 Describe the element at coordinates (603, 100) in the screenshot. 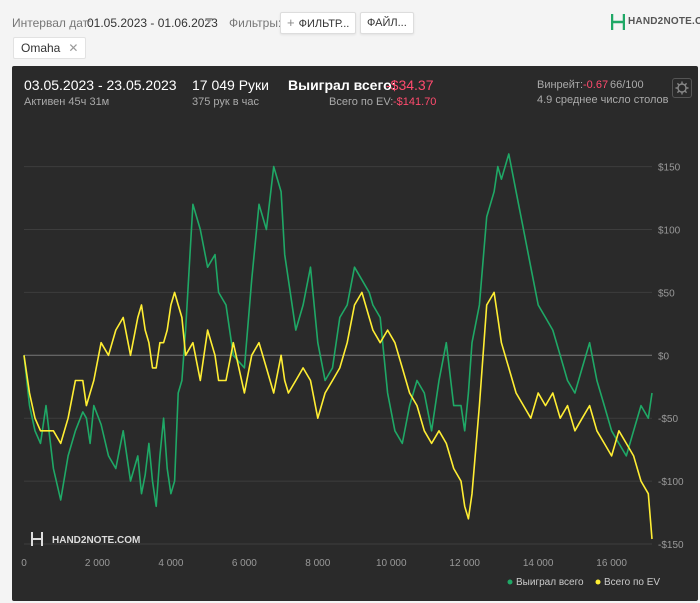

I see `avg-tables: 4.9 среднее число столов` at that location.